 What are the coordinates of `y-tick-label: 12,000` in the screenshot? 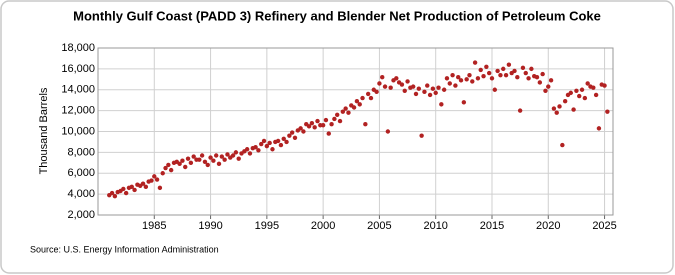 It's located at (78, 111).